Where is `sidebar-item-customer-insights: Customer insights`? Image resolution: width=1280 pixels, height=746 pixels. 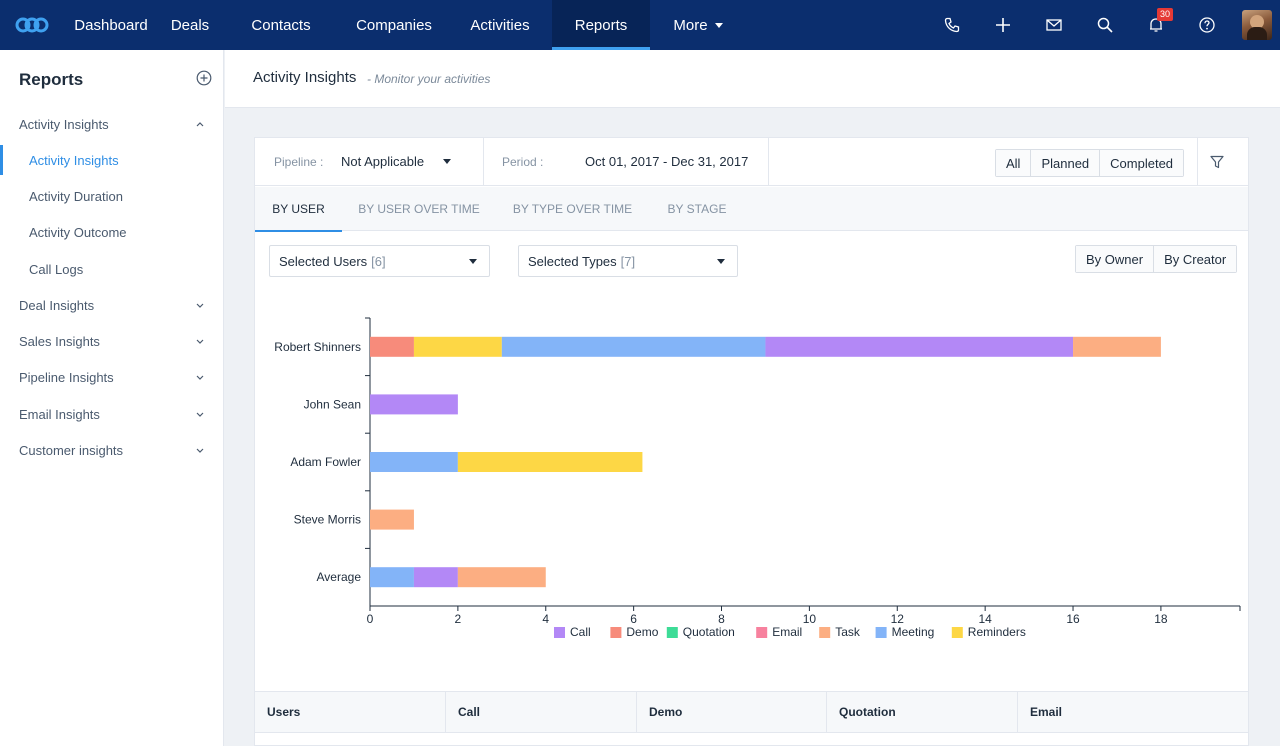 sidebar-item-customer-insights: Customer insights is located at coordinates (111, 450).